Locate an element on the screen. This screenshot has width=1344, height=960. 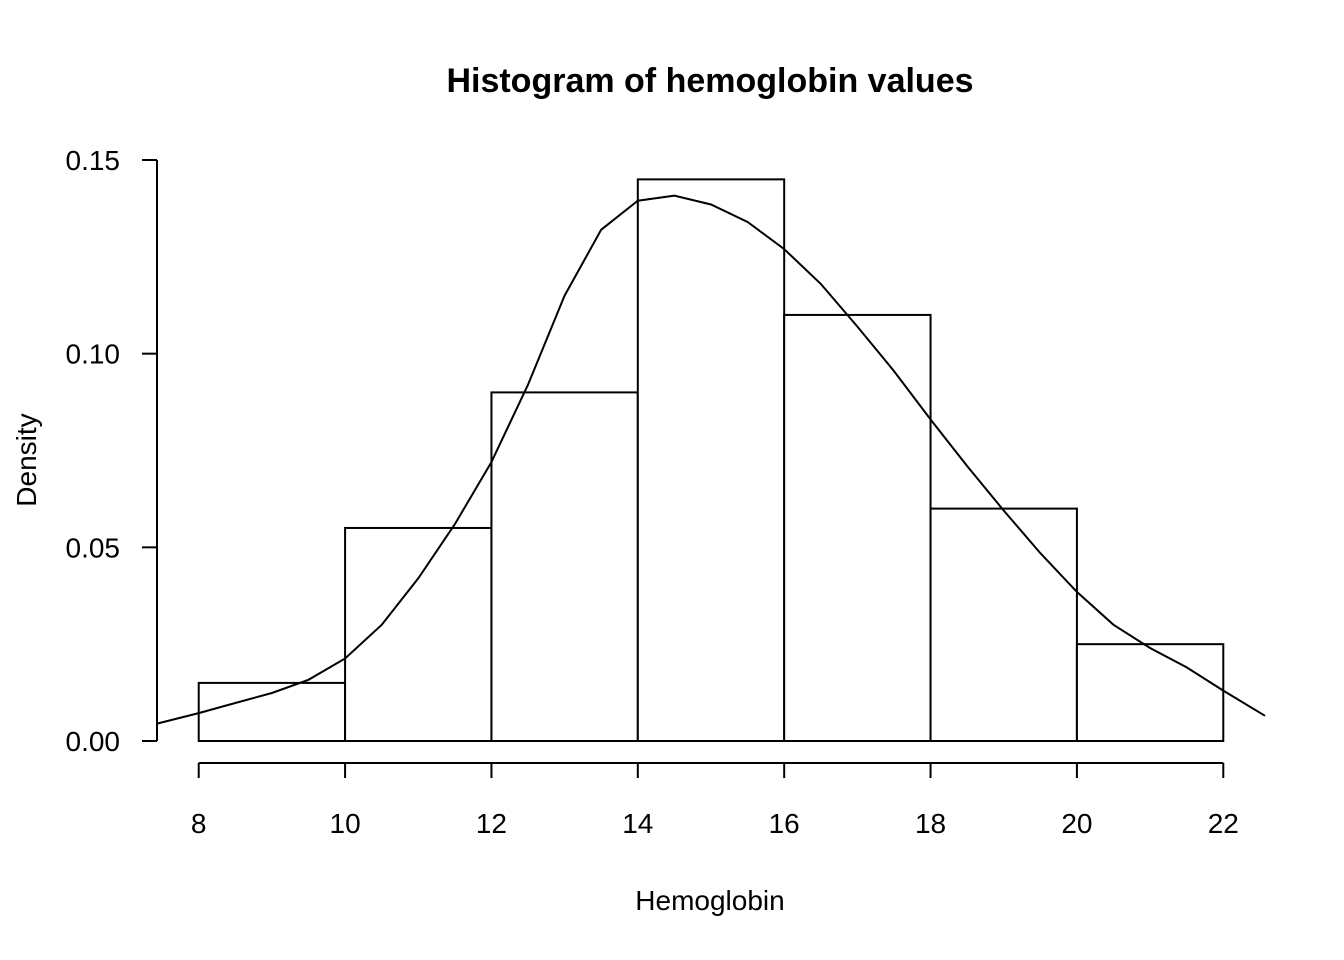
y-tick-label: 0.00 is located at coordinates (93, 741).